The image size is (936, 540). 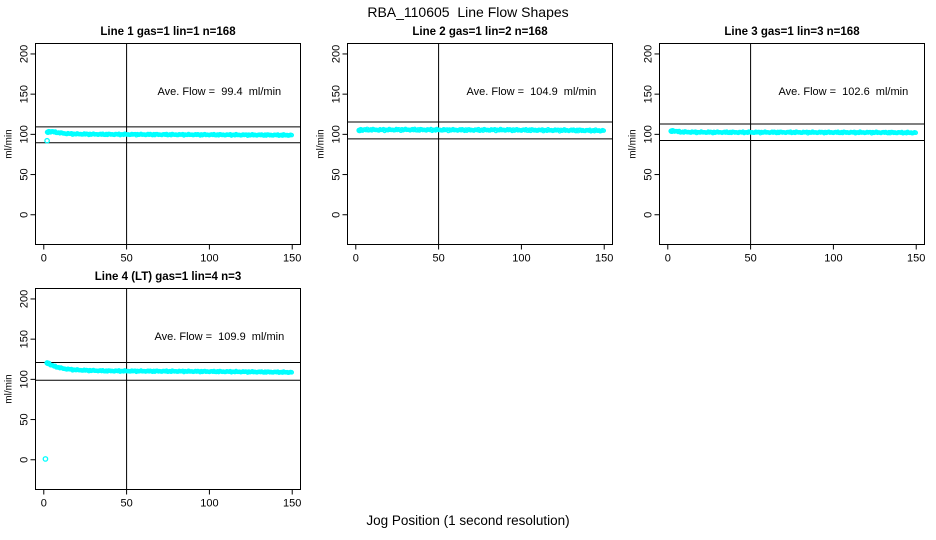 What do you see at coordinates (468, 520) in the screenshot?
I see `x-axis-label: Jog Position (1 second resolution)` at bounding box center [468, 520].